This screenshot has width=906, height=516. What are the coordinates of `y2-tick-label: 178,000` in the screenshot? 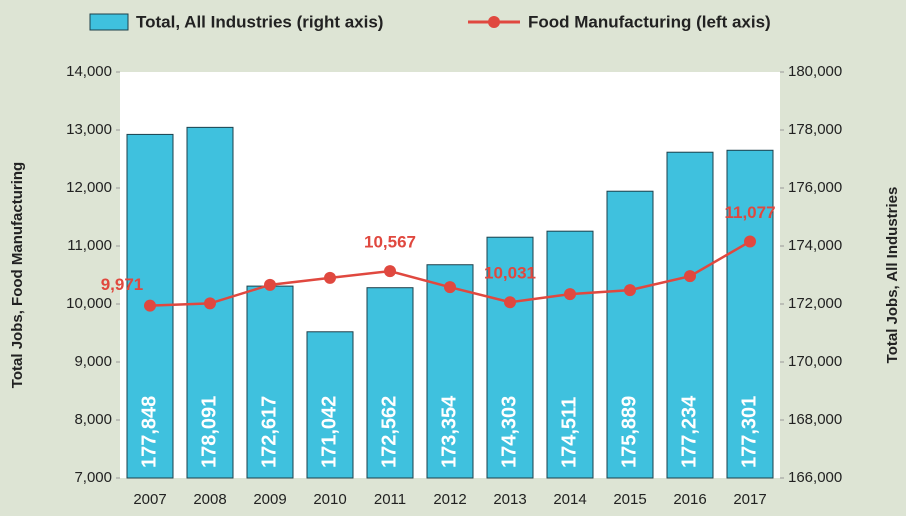 It's located at (815, 129).